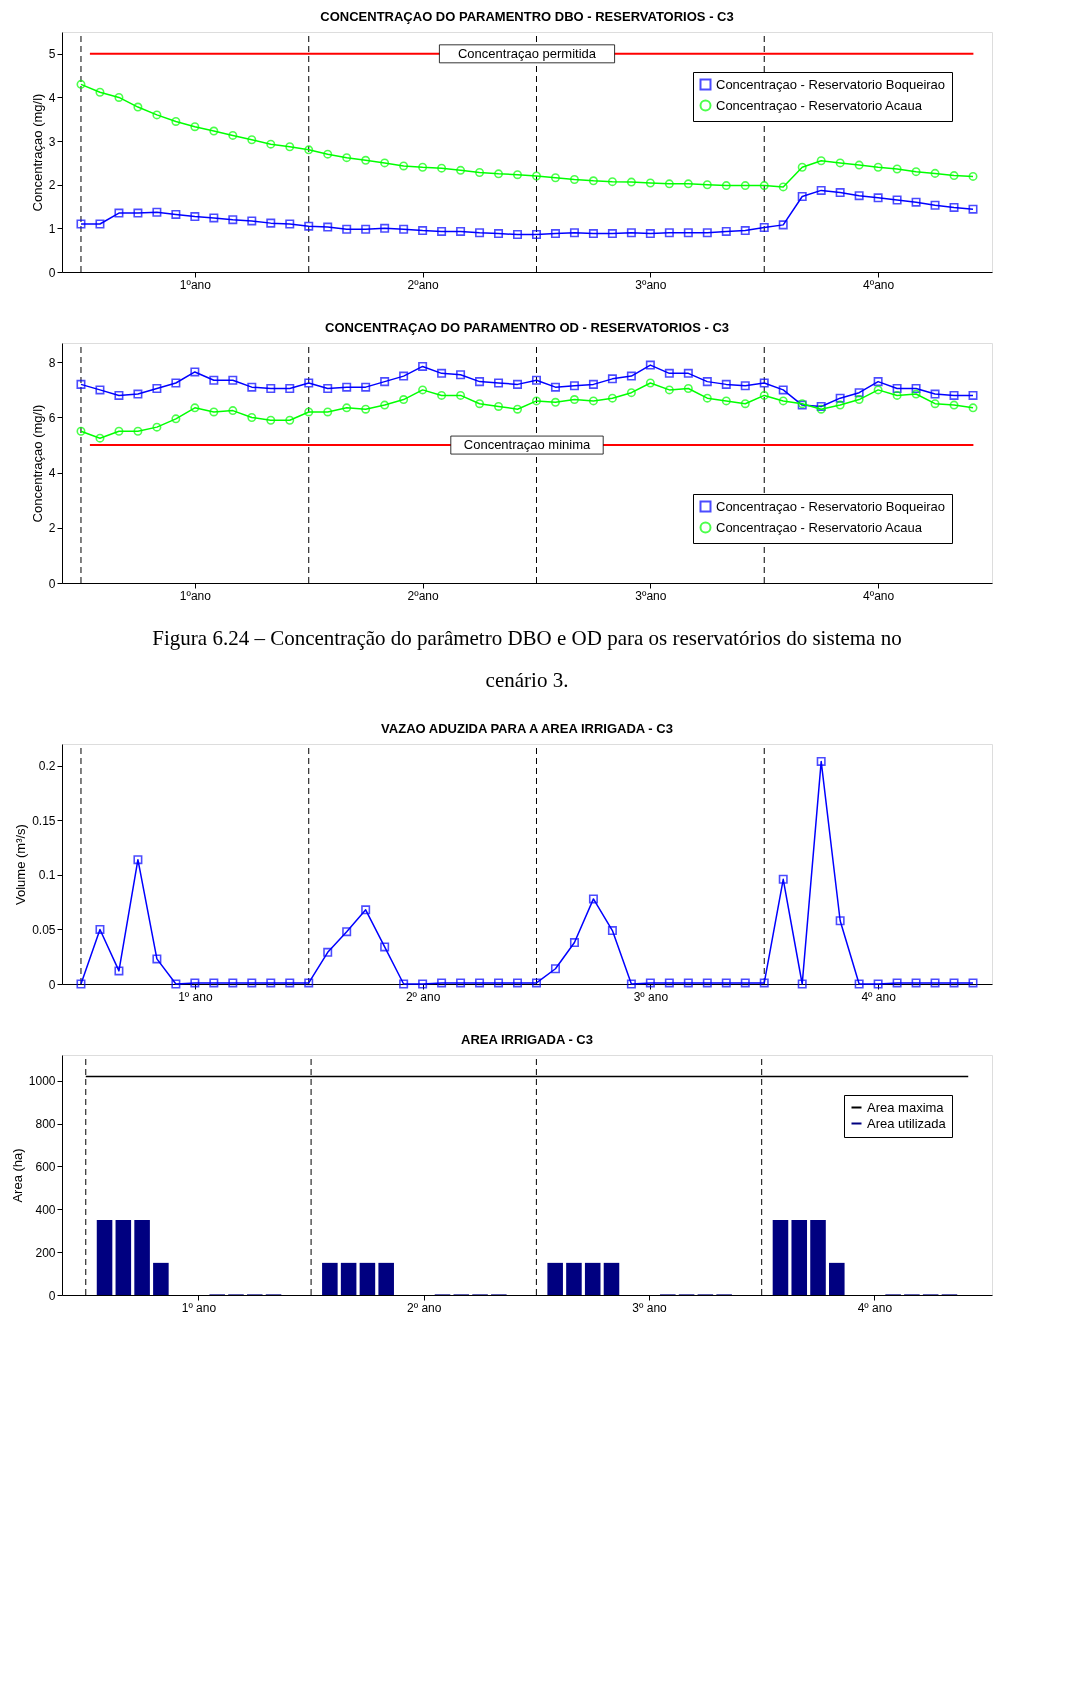 This screenshot has height=1695, width=1085. What do you see at coordinates (52, 228) in the screenshot?
I see `y-tick-label: 1` at bounding box center [52, 228].